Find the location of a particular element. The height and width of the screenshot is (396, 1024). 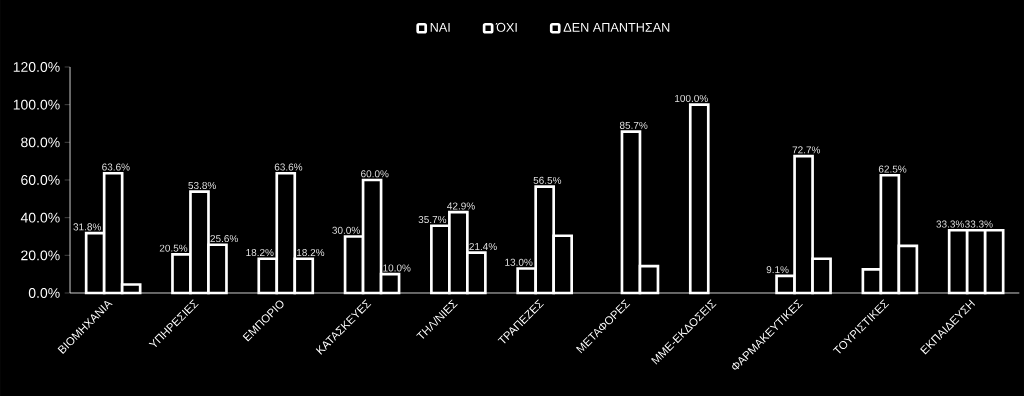

data-label: 100.0% is located at coordinates (691, 98).